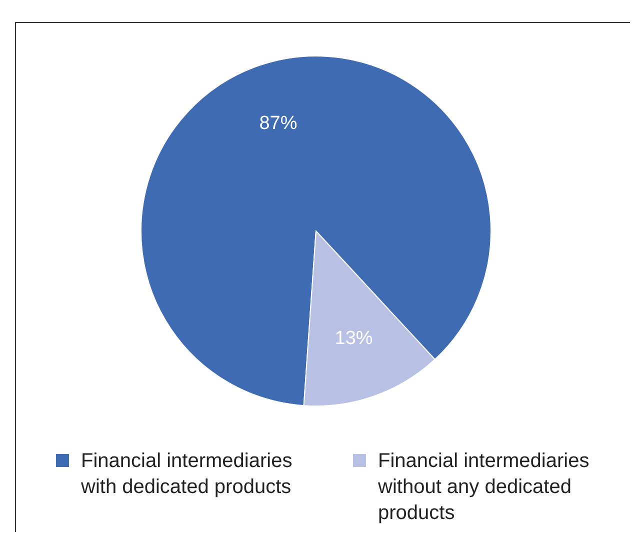 Image resolution: width=639 pixels, height=541 pixels. Describe the element at coordinates (187, 474) in the screenshot. I see `legend-label: Financial intermediaries with dedicated products` at that location.